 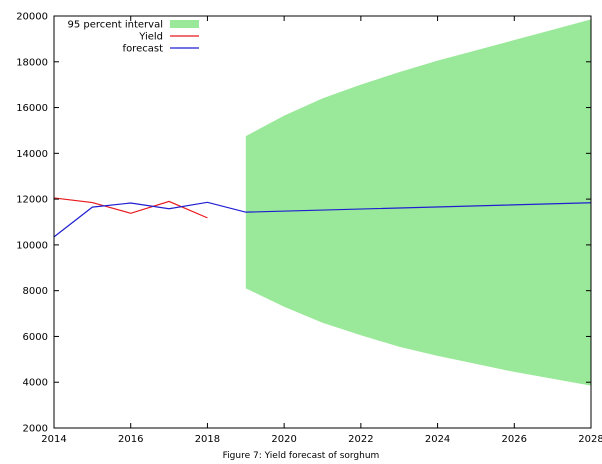 What do you see at coordinates (150, 37) in the screenshot?
I see `legend-label-yield: Yield` at bounding box center [150, 37].